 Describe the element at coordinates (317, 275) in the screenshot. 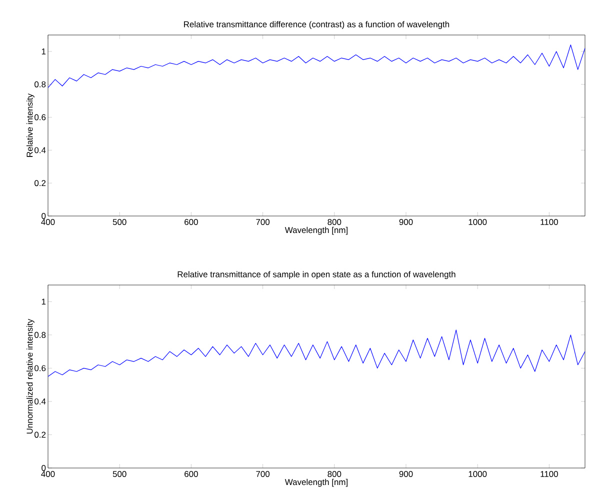

I see `chart-title: Relative transmittance of sample in open state as a function of wavelength` at that location.